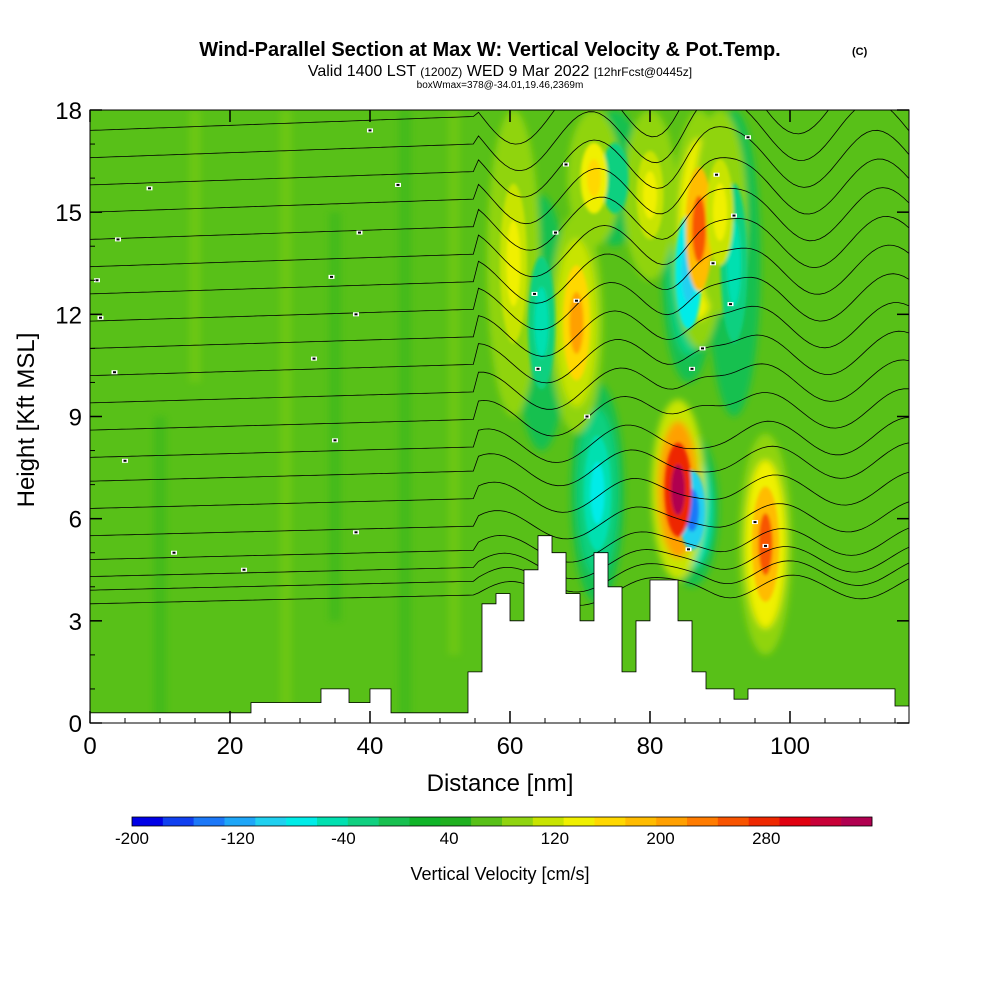 The width and height of the screenshot is (1000, 1000). Describe the element at coordinates (660, 838) in the screenshot. I see `colorbar-tick-label: 200` at that location.